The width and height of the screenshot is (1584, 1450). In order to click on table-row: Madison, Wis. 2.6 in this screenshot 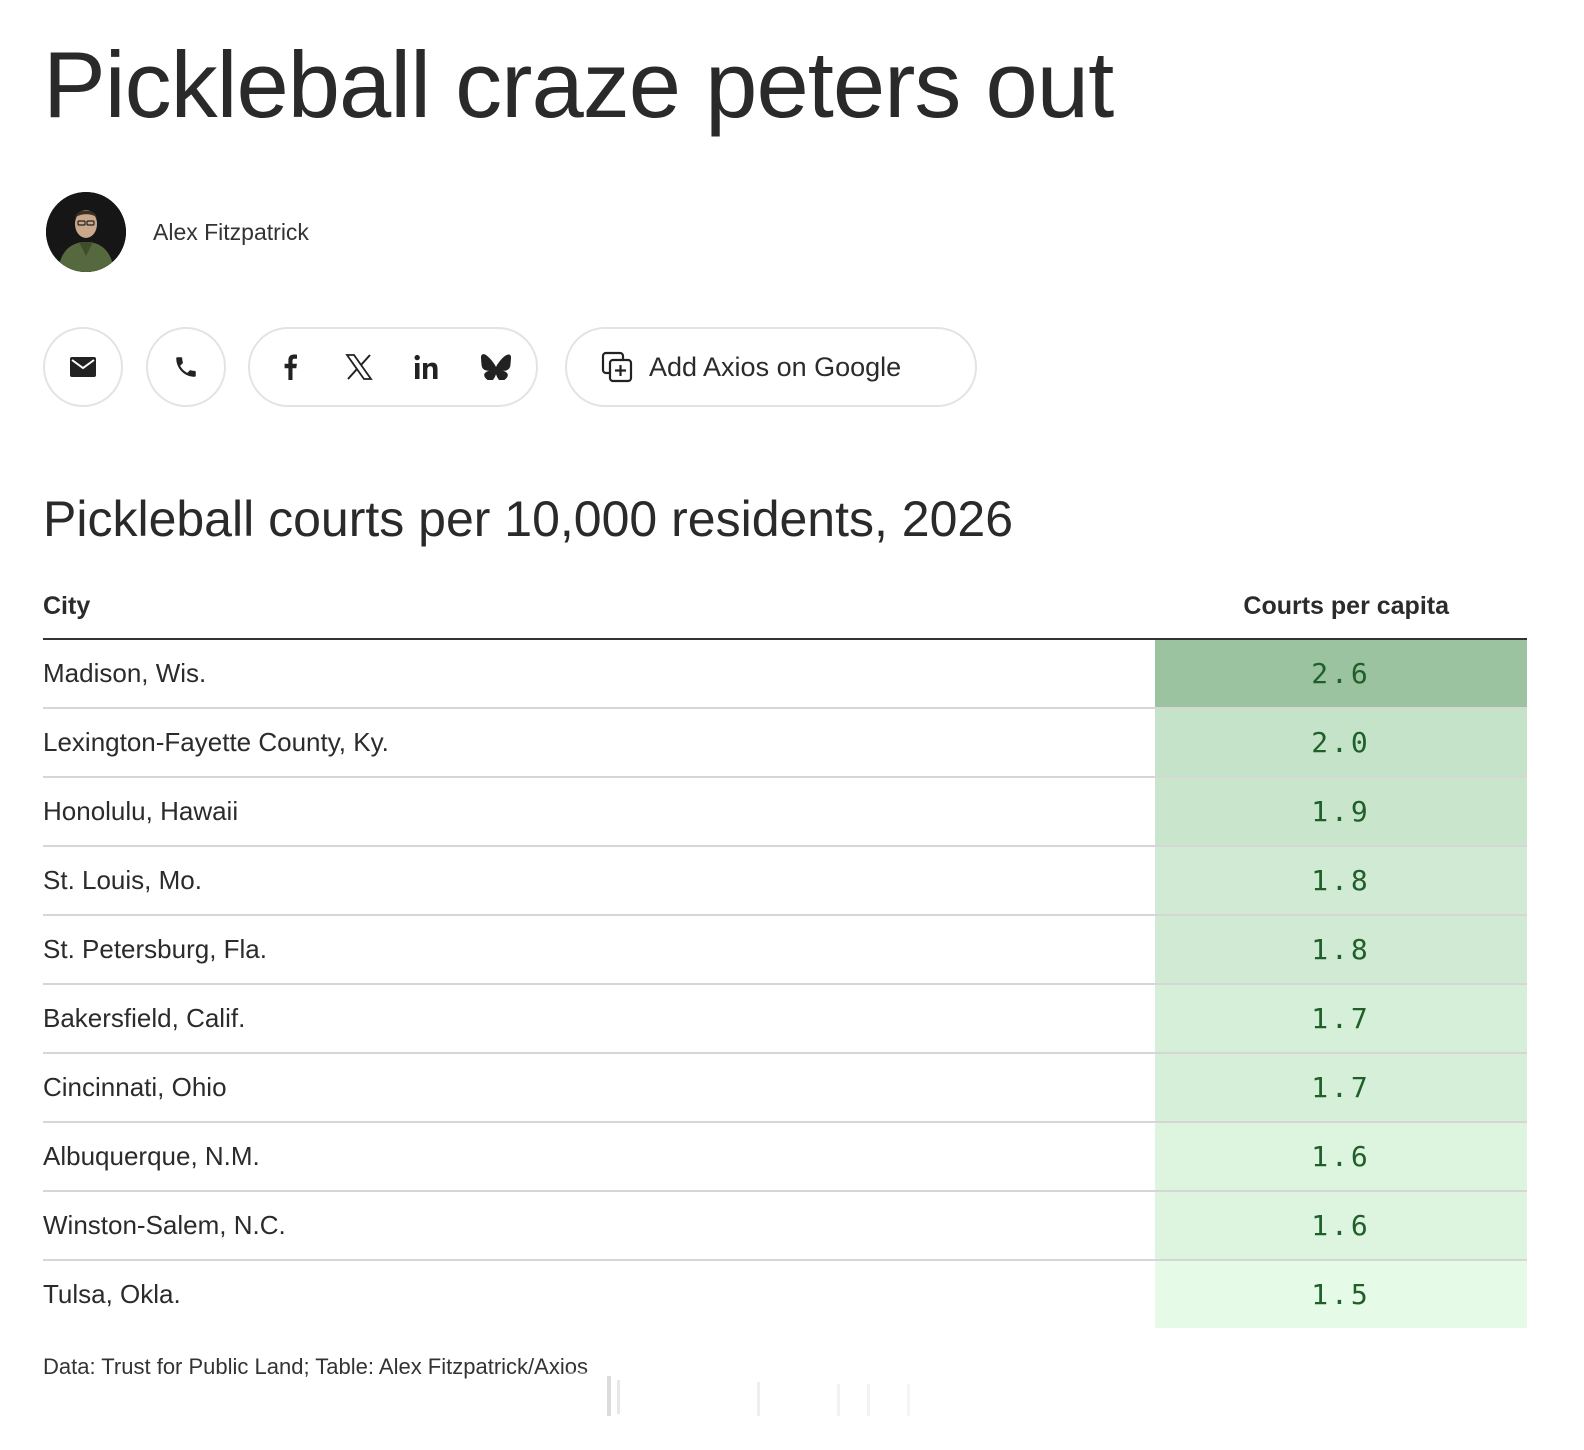, I will do `click(785, 674)`.